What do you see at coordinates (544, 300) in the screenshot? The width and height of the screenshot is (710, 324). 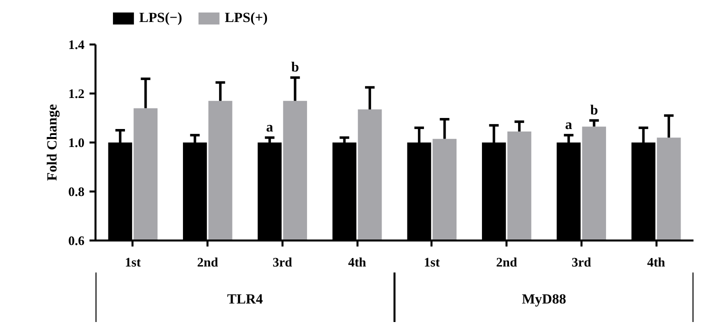 I see `text: MyD88` at bounding box center [544, 300].